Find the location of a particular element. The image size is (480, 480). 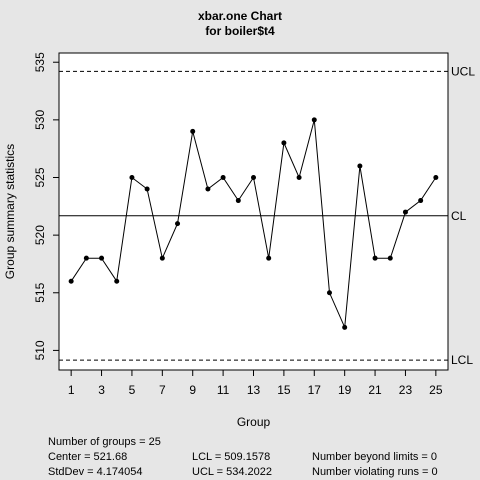

ucl-label: UCL is located at coordinates (463, 71).